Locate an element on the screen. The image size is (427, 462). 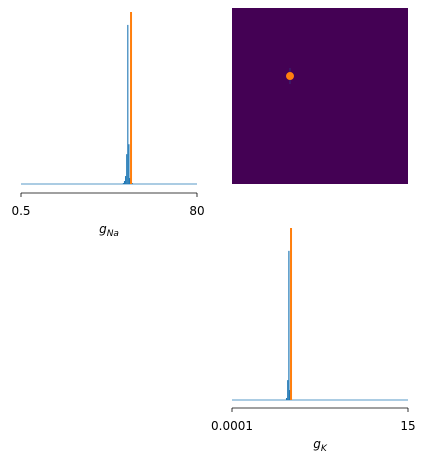
x-axis-label-subscript: Na is located at coordinates (113, 234).